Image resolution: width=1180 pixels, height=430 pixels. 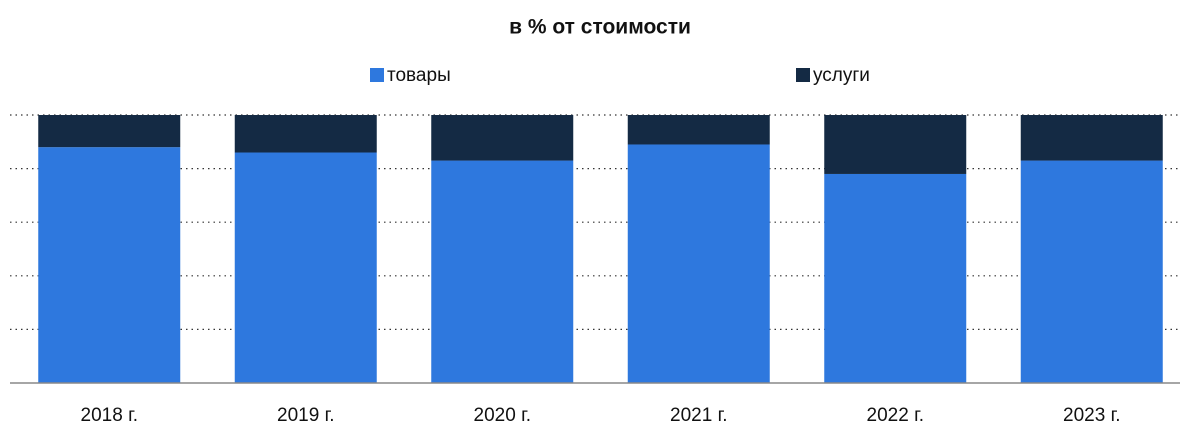 I want to click on x-tick-label: 2021 г., so click(x=698, y=415).